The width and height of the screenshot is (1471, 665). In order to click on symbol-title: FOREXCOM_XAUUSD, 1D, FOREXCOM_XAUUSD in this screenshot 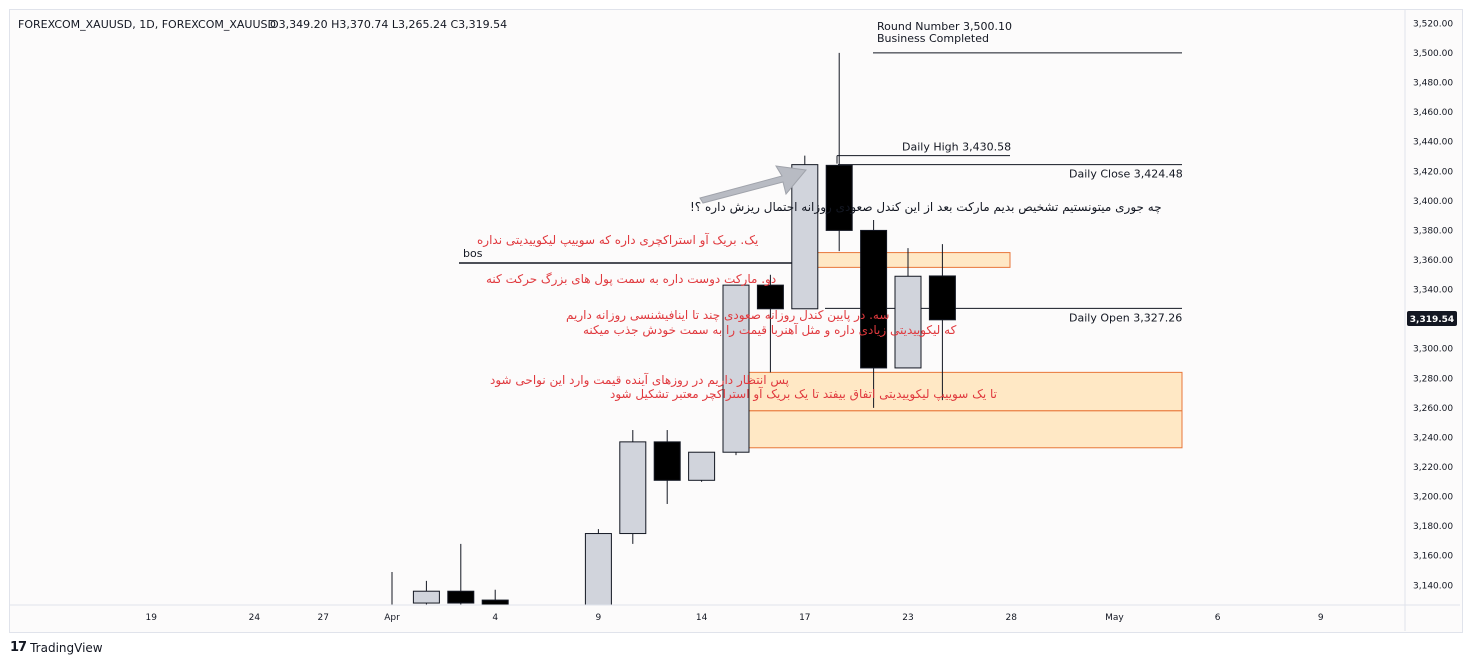, I will do `click(147, 24)`.